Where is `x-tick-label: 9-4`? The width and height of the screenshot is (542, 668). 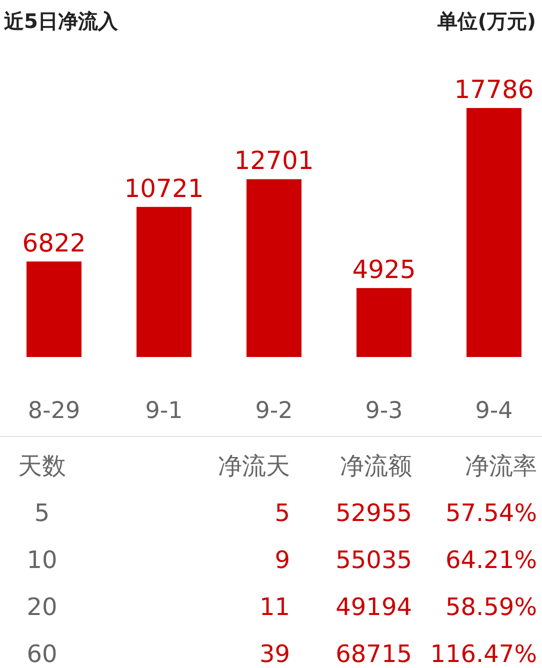
x-tick-label: 9-4 is located at coordinates (494, 411).